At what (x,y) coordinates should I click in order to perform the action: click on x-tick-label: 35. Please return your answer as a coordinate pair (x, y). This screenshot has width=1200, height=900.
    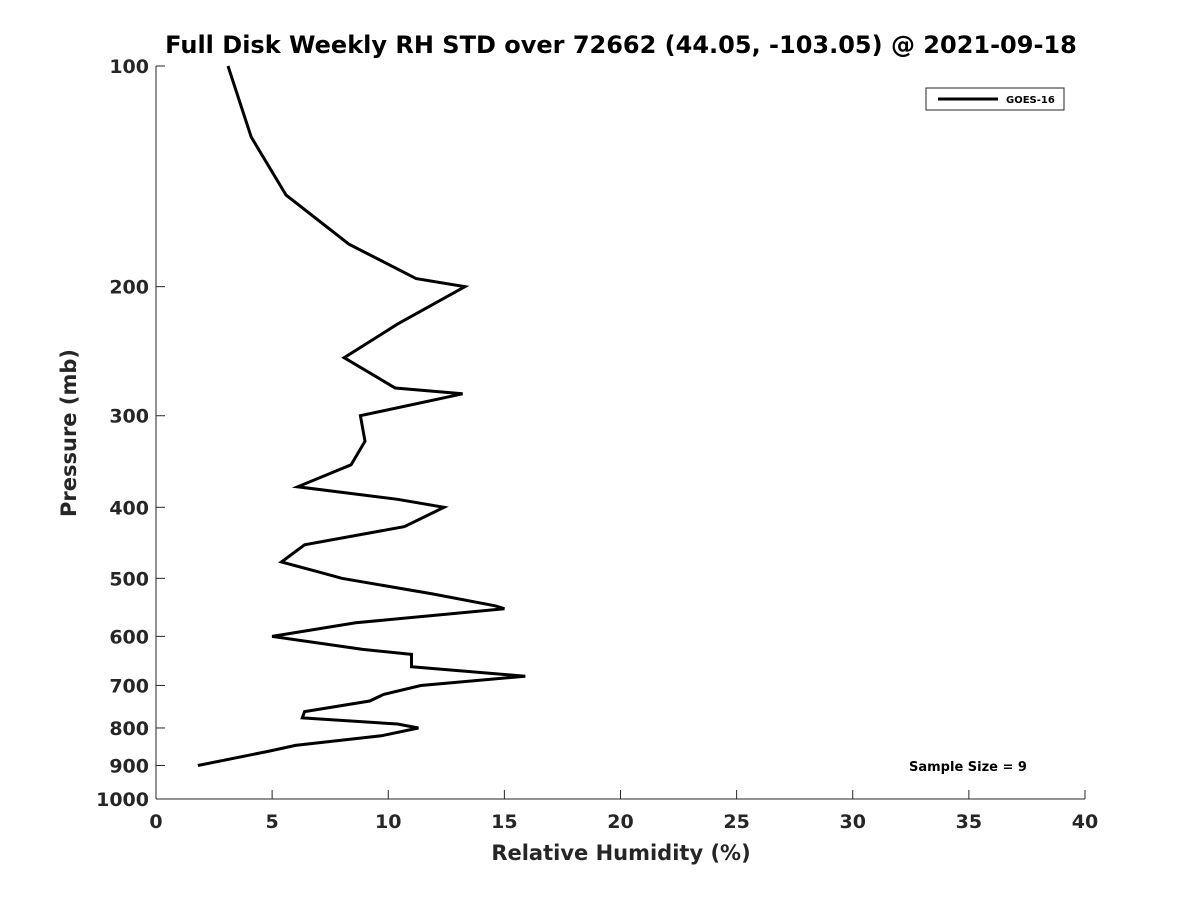
    Looking at the image, I should click on (969, 822).